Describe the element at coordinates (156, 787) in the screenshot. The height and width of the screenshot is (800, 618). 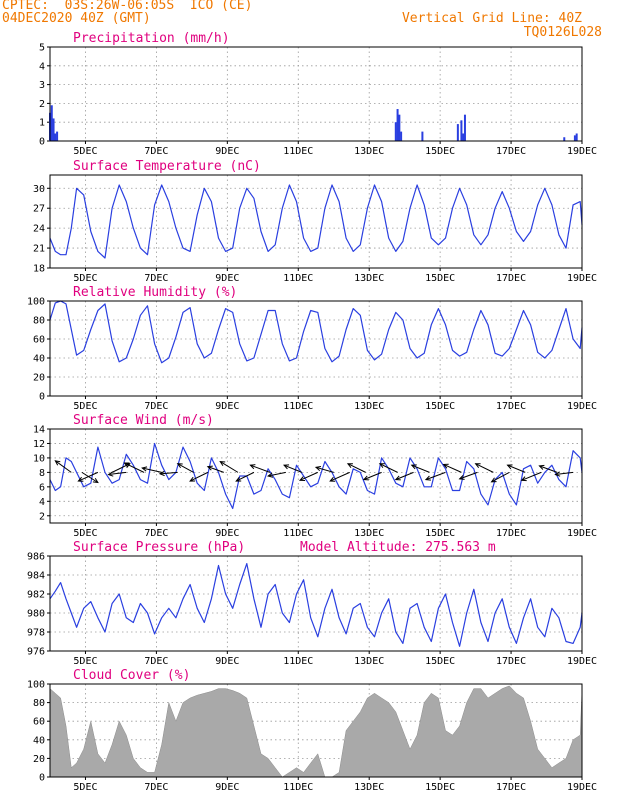
I see `cloud-xtick-label: 7DEC` at that location.